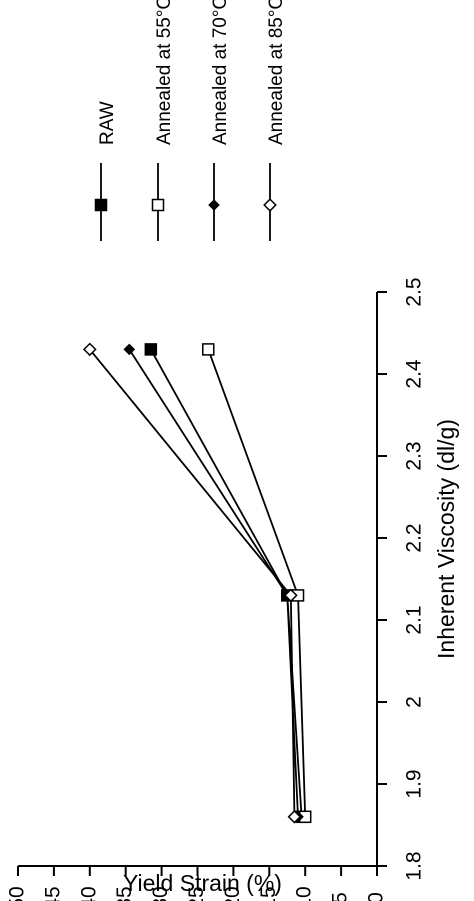  Describe the element at coordinates (446, 539) in the screenshot. I see `x-axis-title: Inherent Viscosity (dl/g)` at that location.